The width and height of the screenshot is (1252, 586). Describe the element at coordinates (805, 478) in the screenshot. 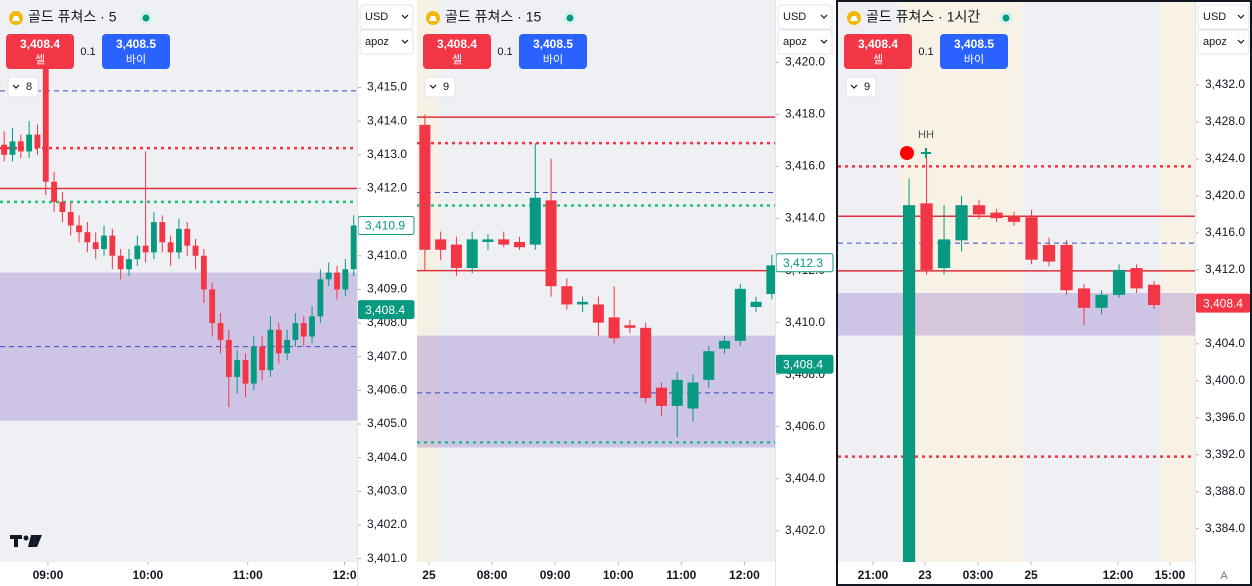

I see `y-tick-label: 3,404.0` at that location.